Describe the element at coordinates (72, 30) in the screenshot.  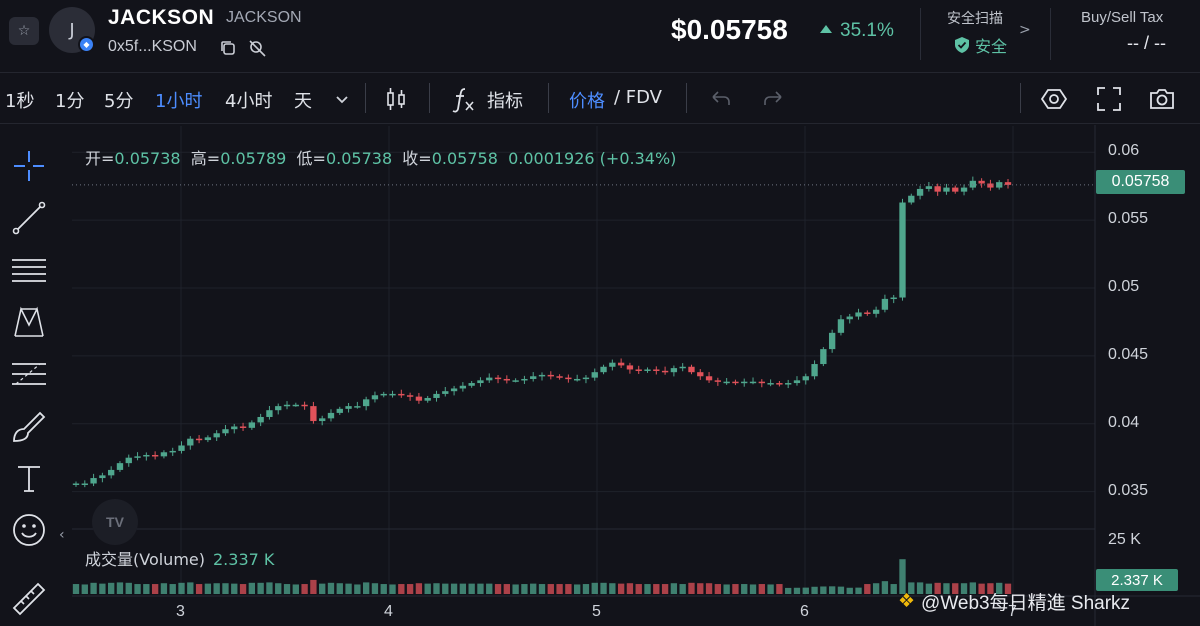
I see `token-avatar: J` at that location.